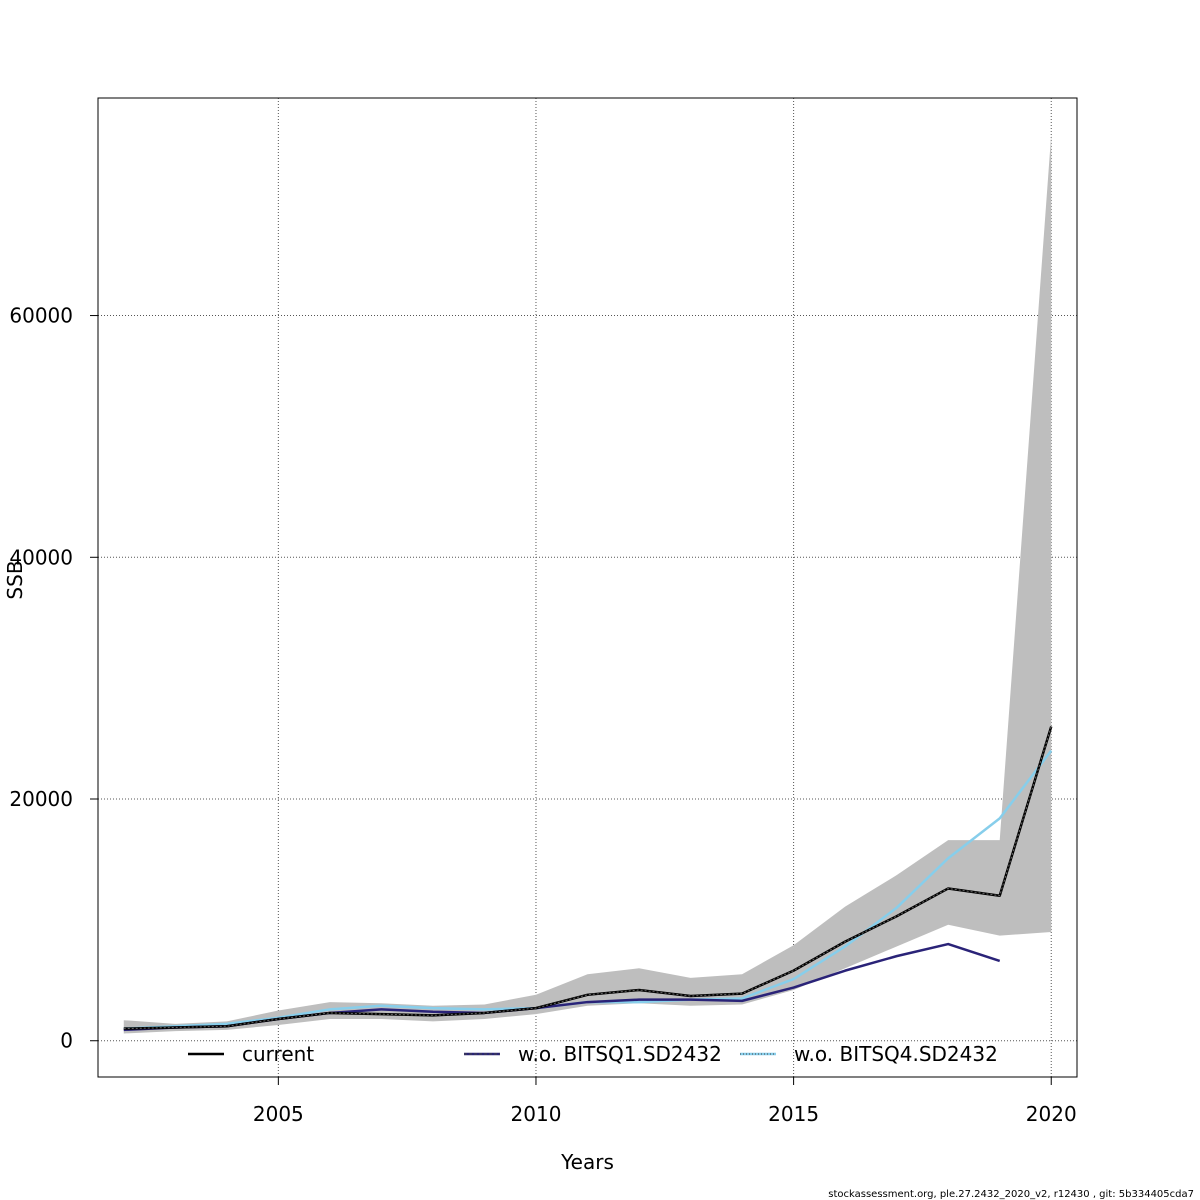 The width and height of the screenshot is (1200, 1200). What do you see at coordinates (620, 1054) in the screenshot?
I see `legend-label-2: w.o. BITSQ1.SD2432` at bounding box center [620, 1054].